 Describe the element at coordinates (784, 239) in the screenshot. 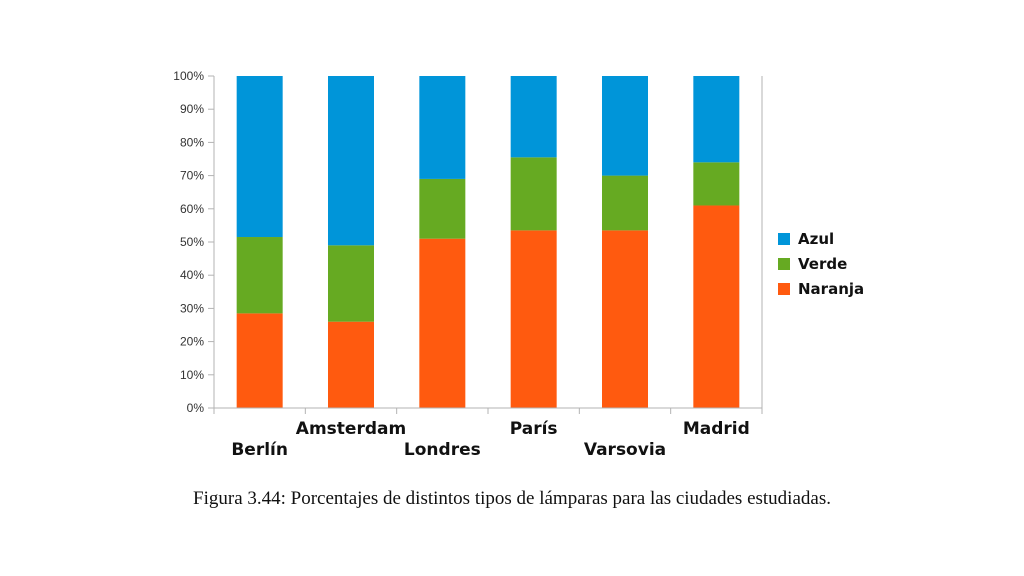

I see `legend-swatch-azul` at that location.